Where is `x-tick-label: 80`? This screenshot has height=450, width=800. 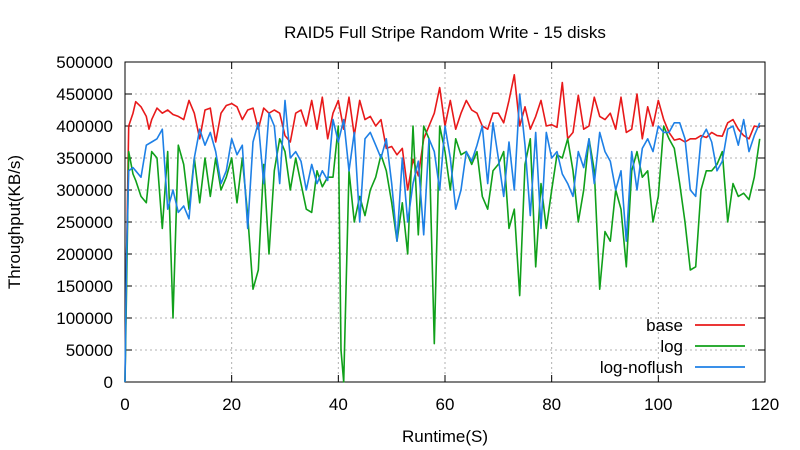 x-tick-label: 80 is located at coordinates (551, 404).